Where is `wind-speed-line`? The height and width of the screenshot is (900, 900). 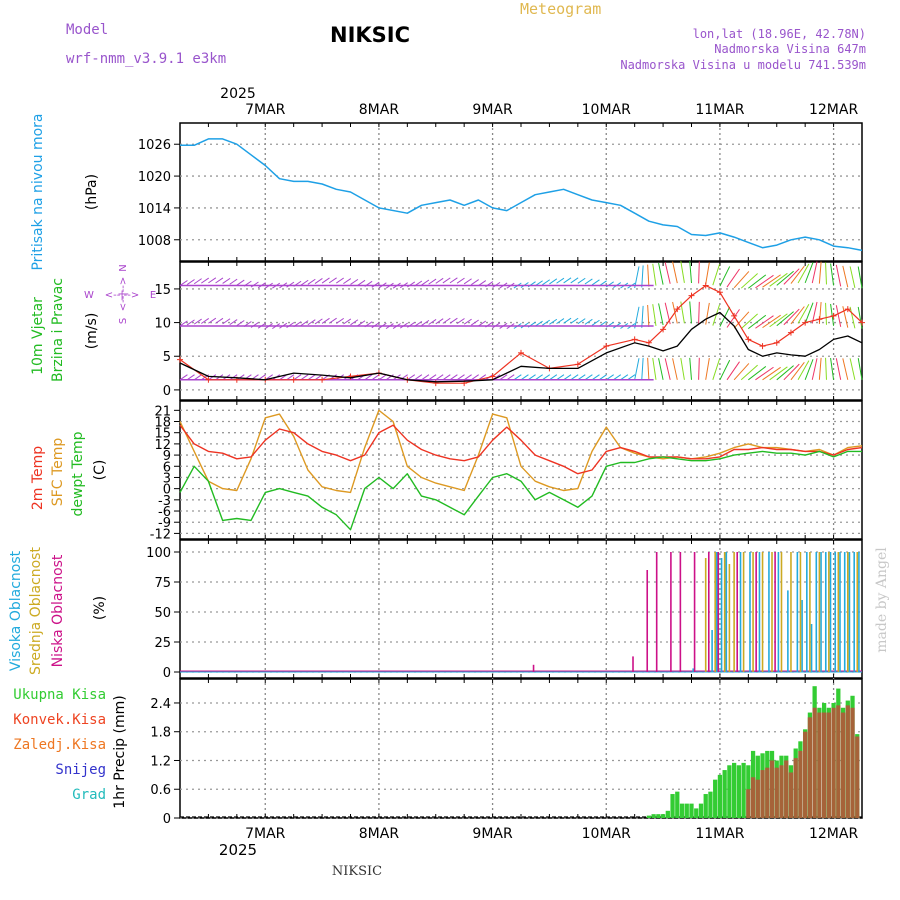
wind-speed-line is located at coordinates (521, 347).